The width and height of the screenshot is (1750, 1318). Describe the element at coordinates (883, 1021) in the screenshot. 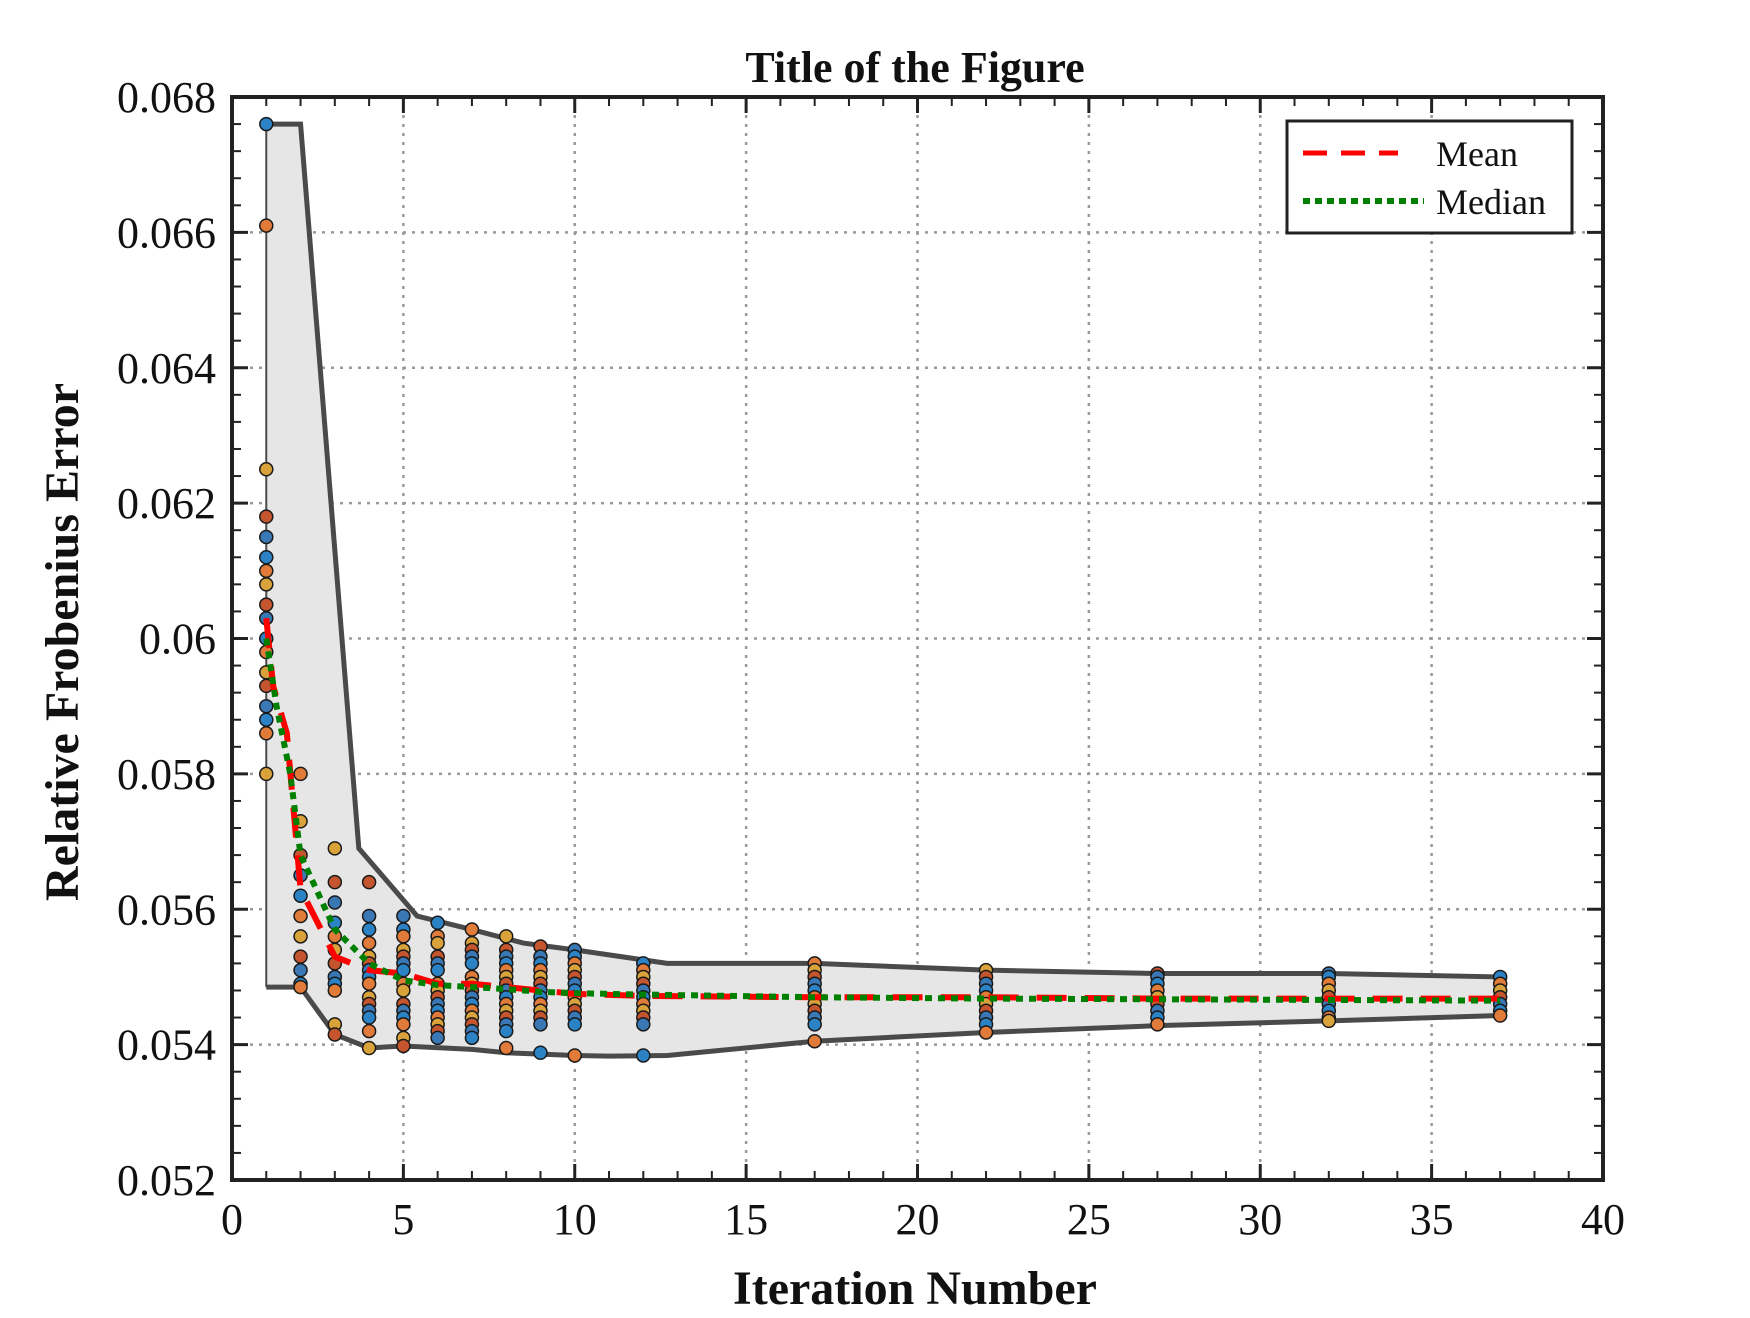

I see `range-band-lower-edge` at that location.